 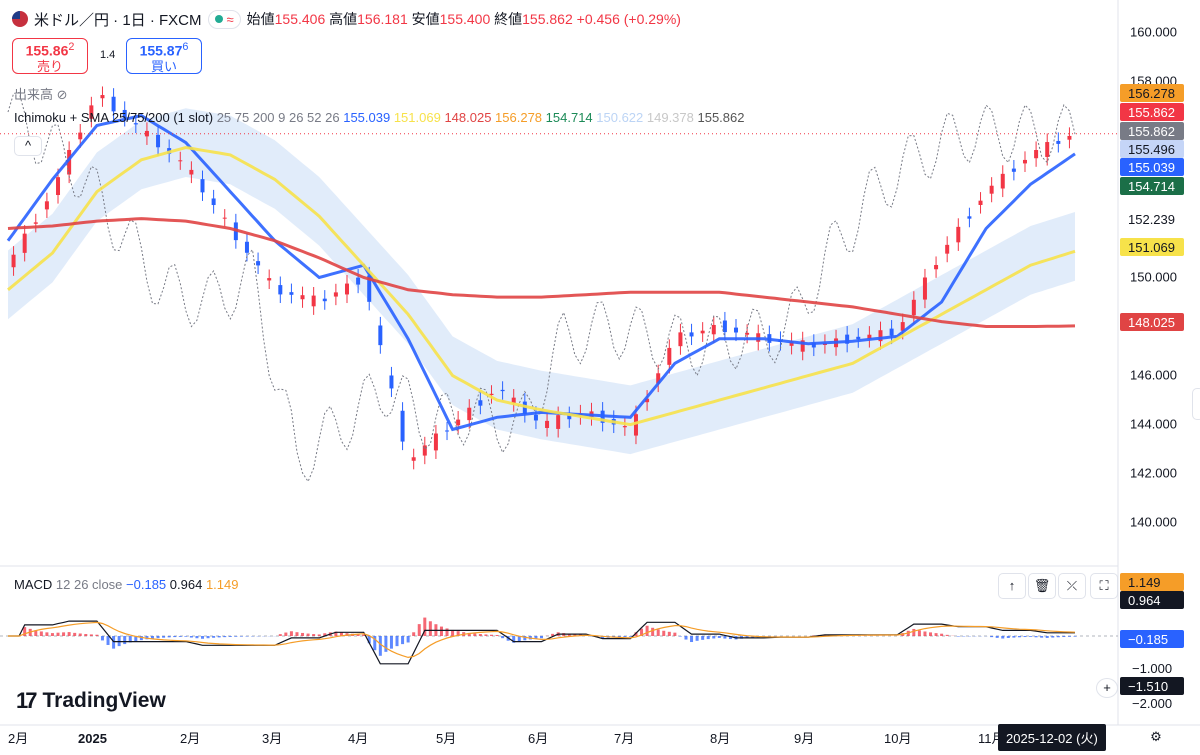 What do you see at coordinates (186, 584) in the screenshot?
I see `macd-value: 0.964` at bounding box center [186, 584].